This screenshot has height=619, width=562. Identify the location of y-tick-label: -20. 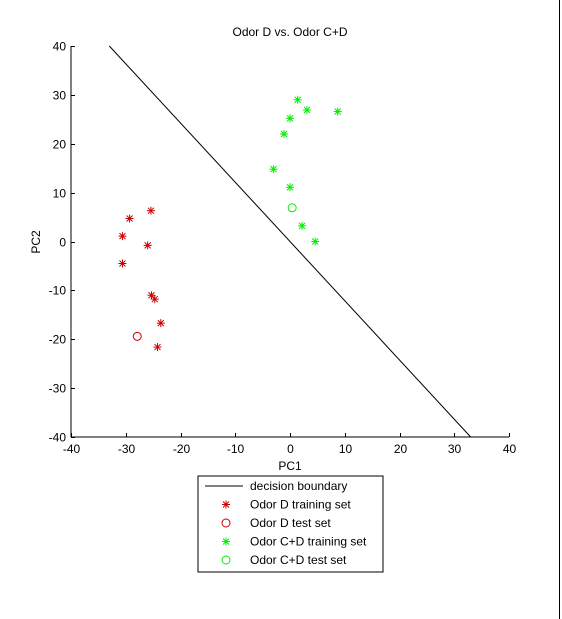
(58, 340).